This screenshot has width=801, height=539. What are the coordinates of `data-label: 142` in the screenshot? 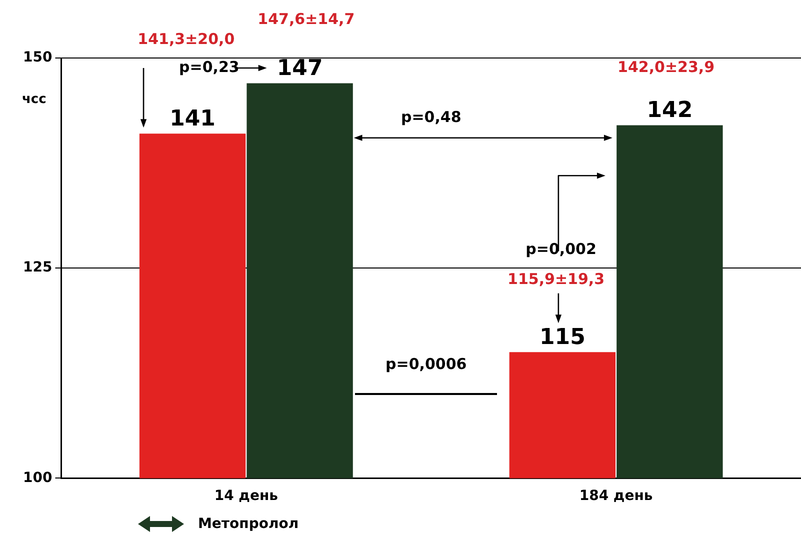 It's located at (669, 110).